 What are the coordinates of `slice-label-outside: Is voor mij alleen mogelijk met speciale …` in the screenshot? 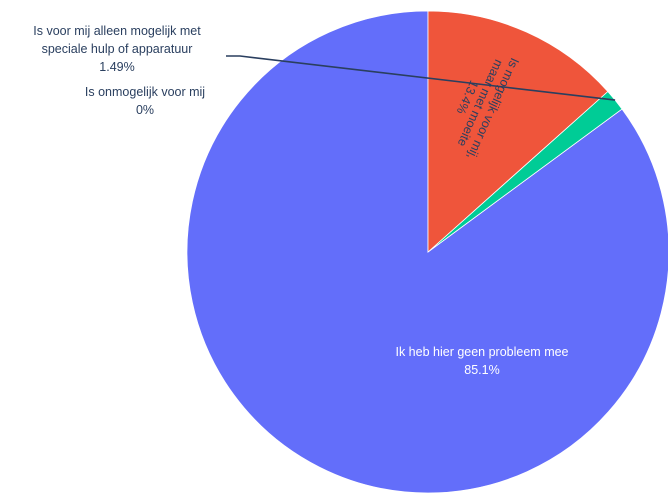 It's located at (117, 49).